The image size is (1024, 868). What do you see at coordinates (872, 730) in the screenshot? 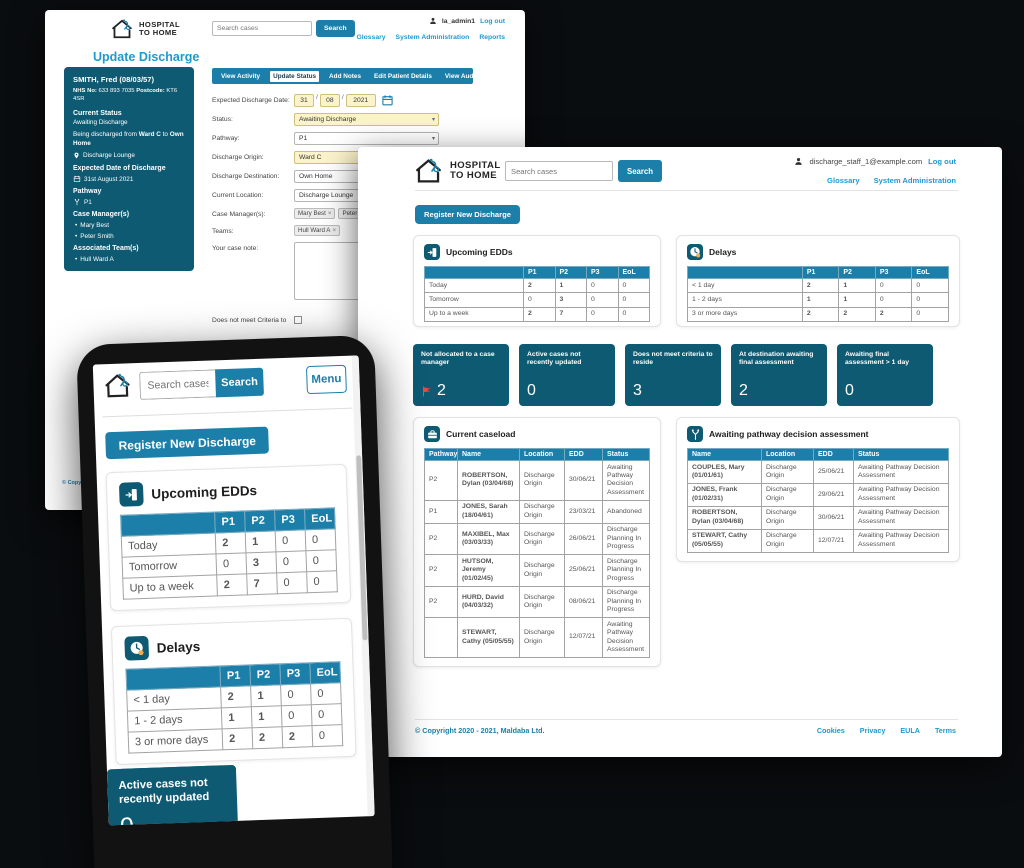
I see `footer-link-privacy: Privacy` at bounding box center [872, 730].